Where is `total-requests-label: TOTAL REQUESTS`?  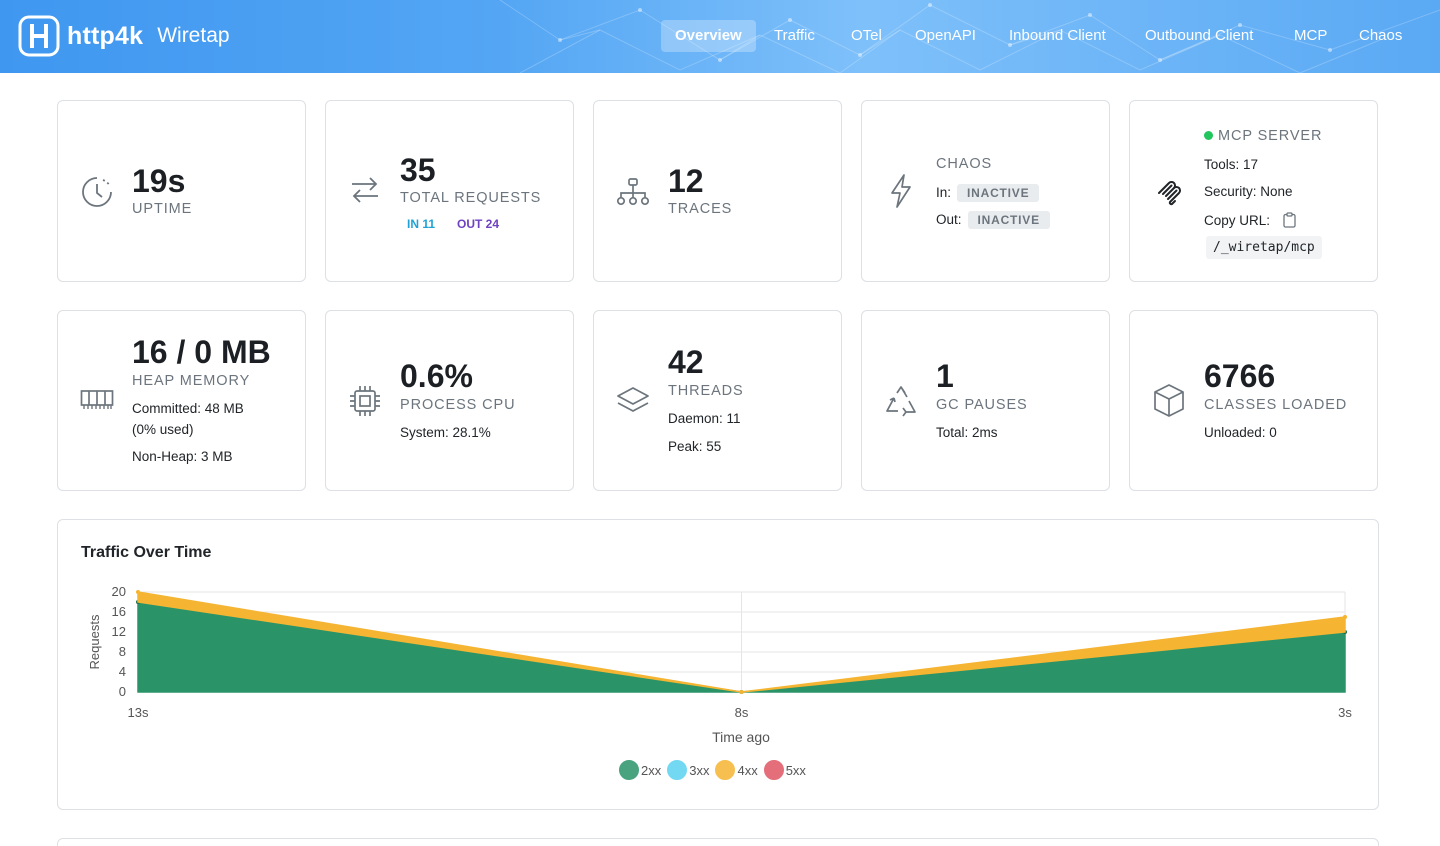 total-requests-label: TOTAL REQUESTS is located at coordinates (471, 198).